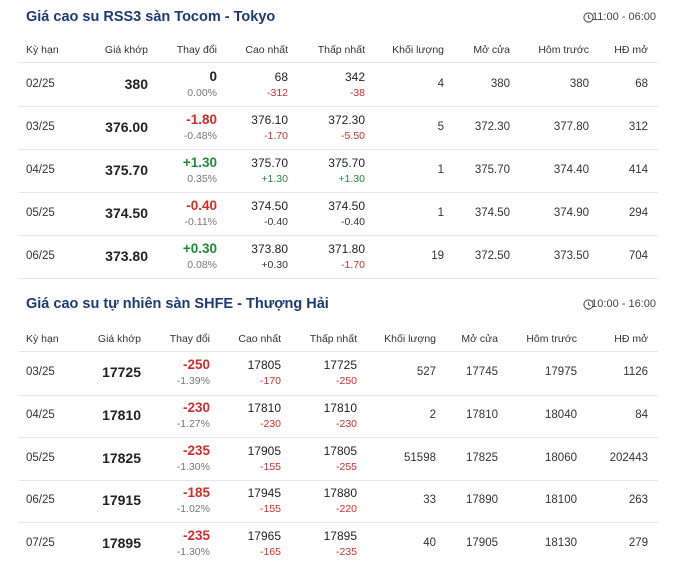 This screenshot has height=565, width=680. What do you see at coordinates (571, 169) in the screenshot?
I see `prev: 374.40` at bounding box center [571, 169].